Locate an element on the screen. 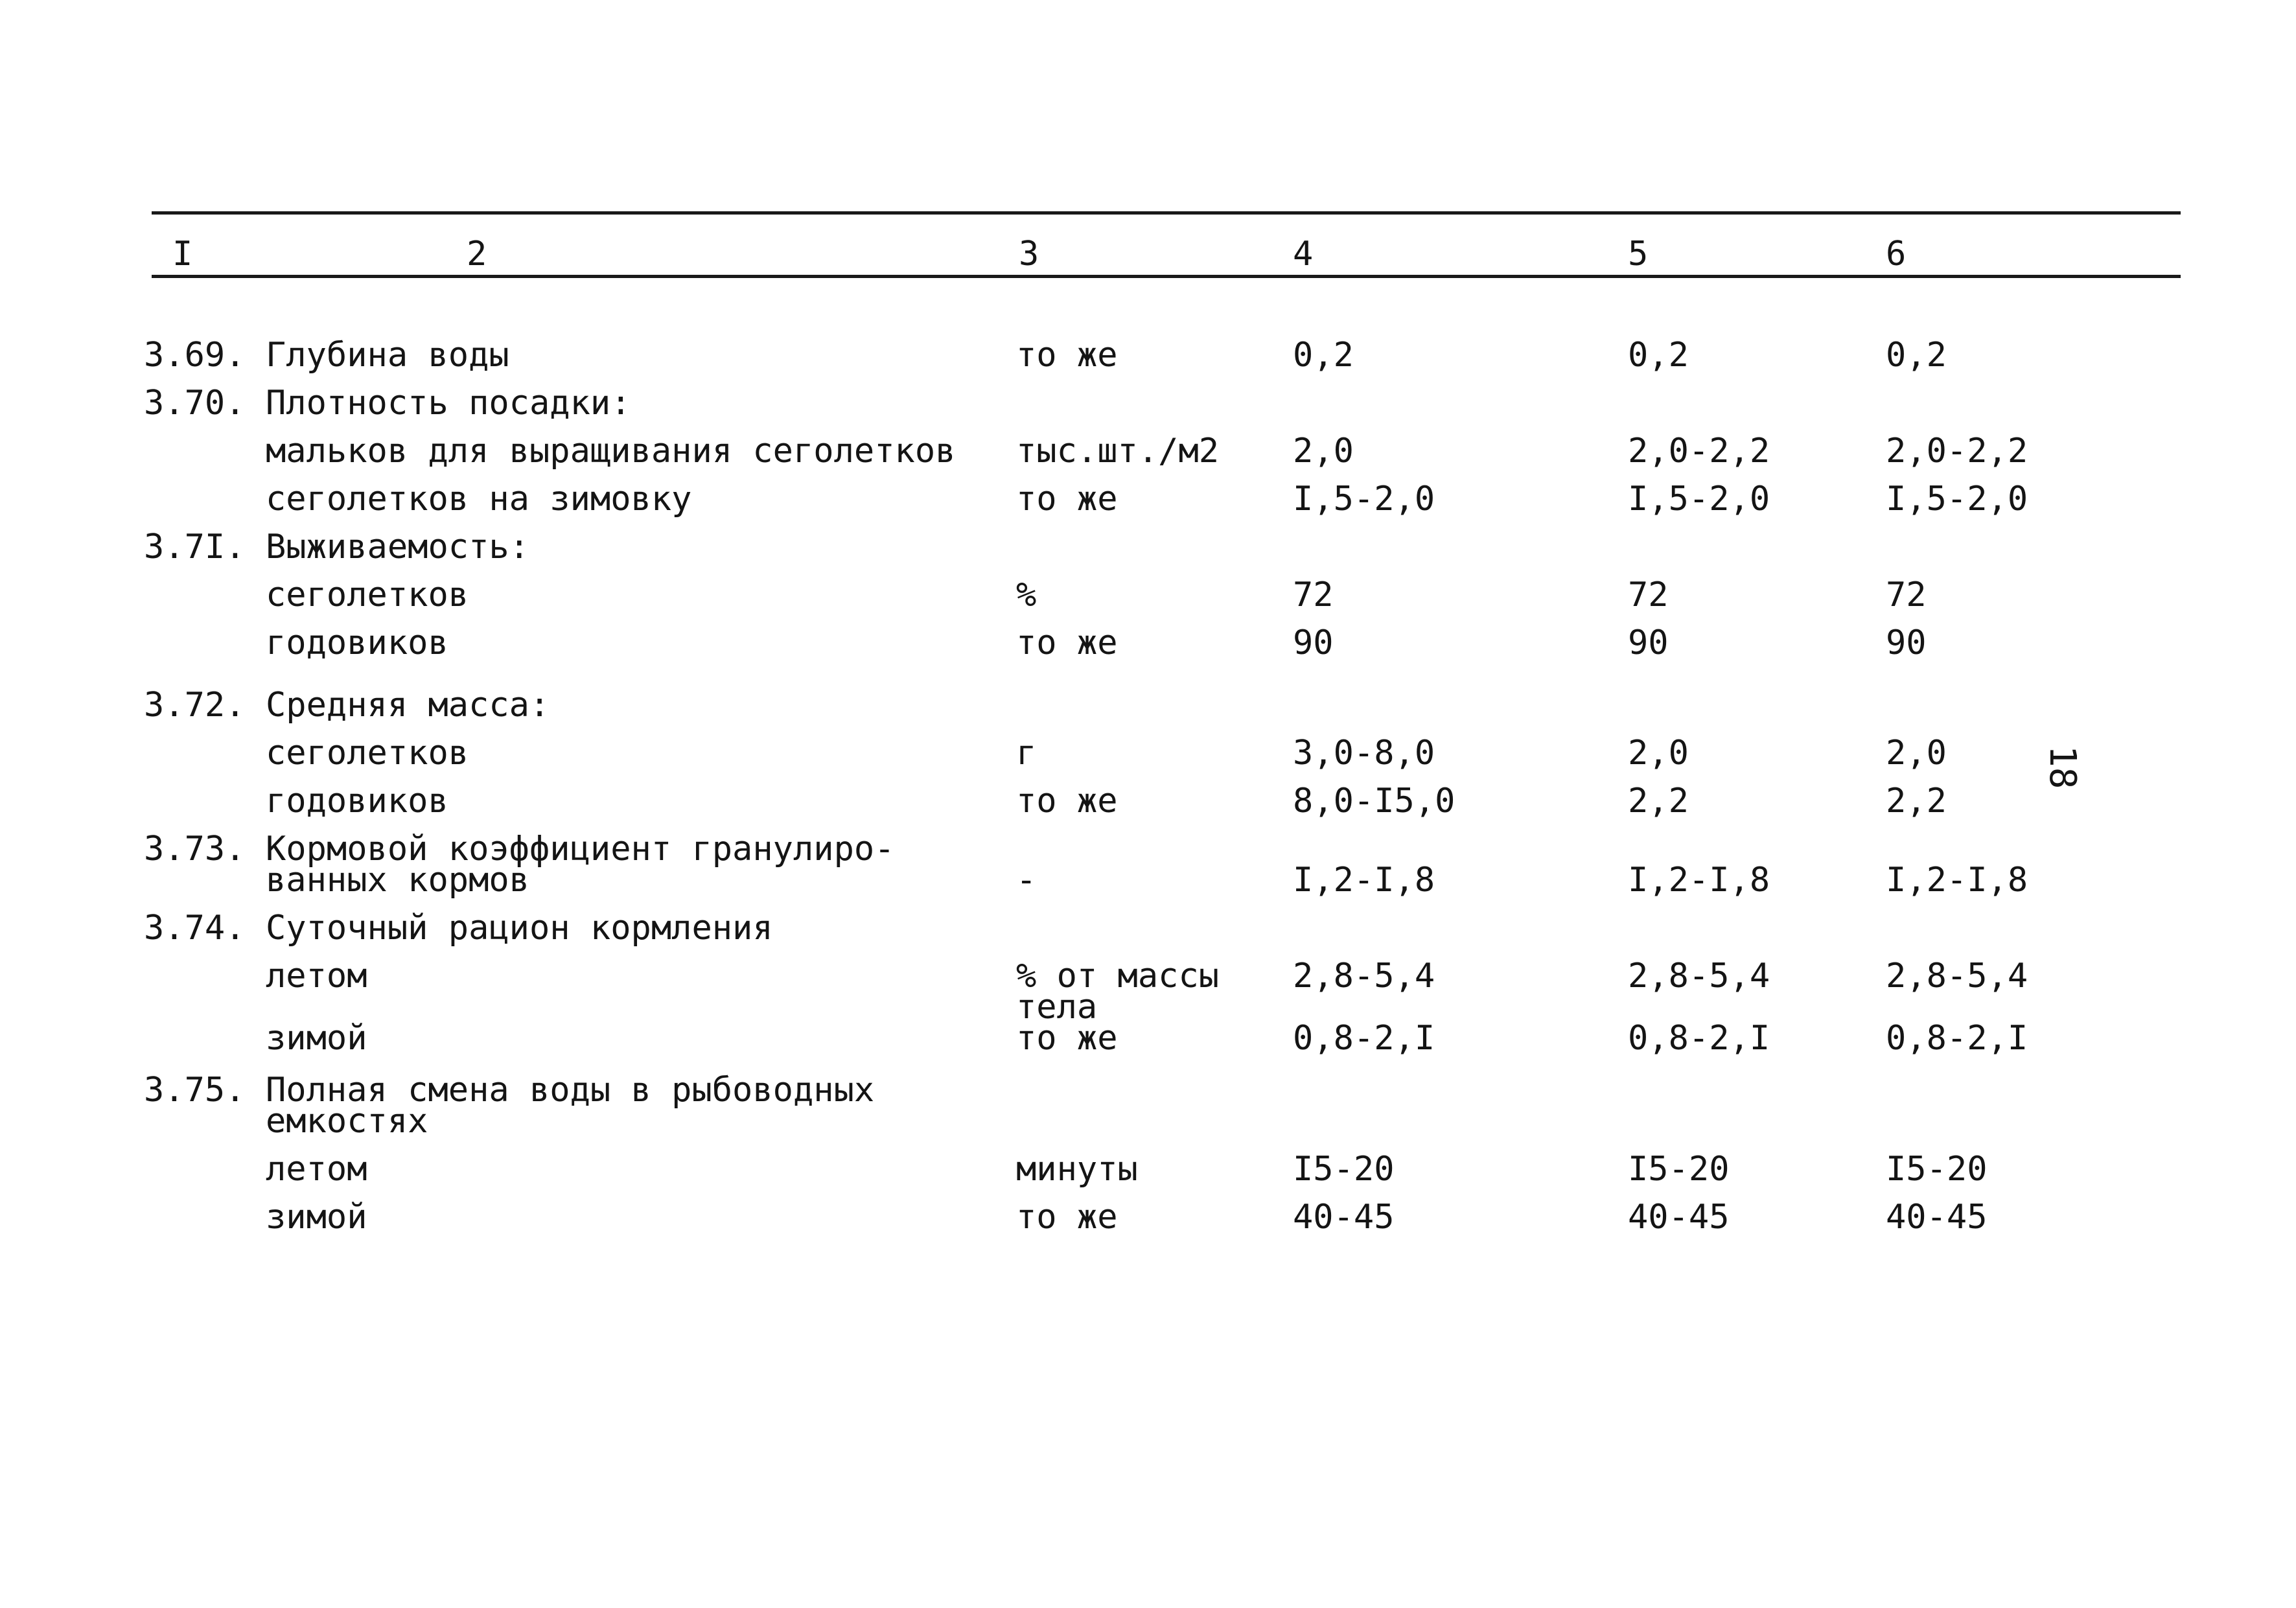 The width and height of the screenshot is (2296, 1608). row-value-col6: 0,2 is located at coordinates (1916, 356).